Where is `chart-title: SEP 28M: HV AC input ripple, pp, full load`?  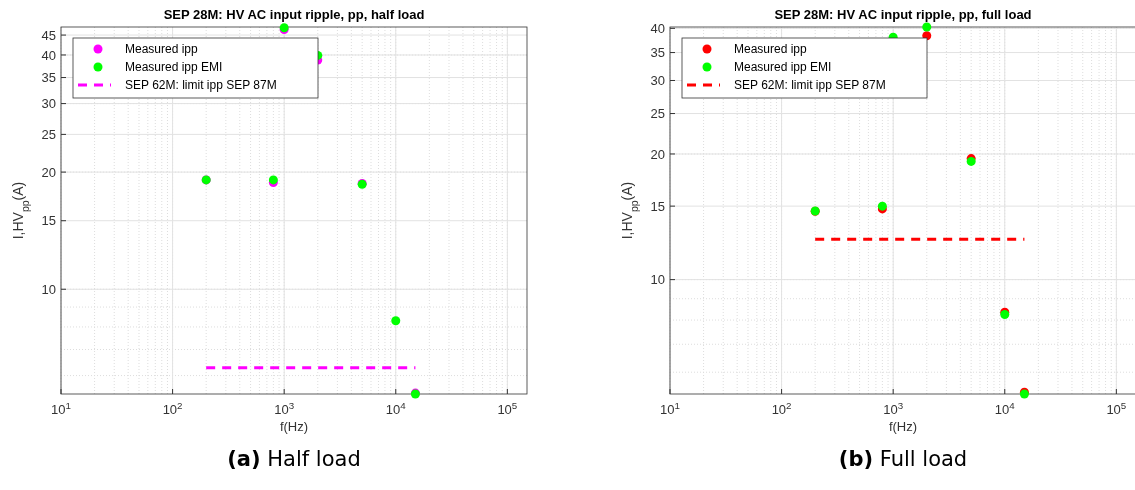 chart-title: SEP 28M: HV AC input ripple, pp, full load is located at coordinates (903, 14).